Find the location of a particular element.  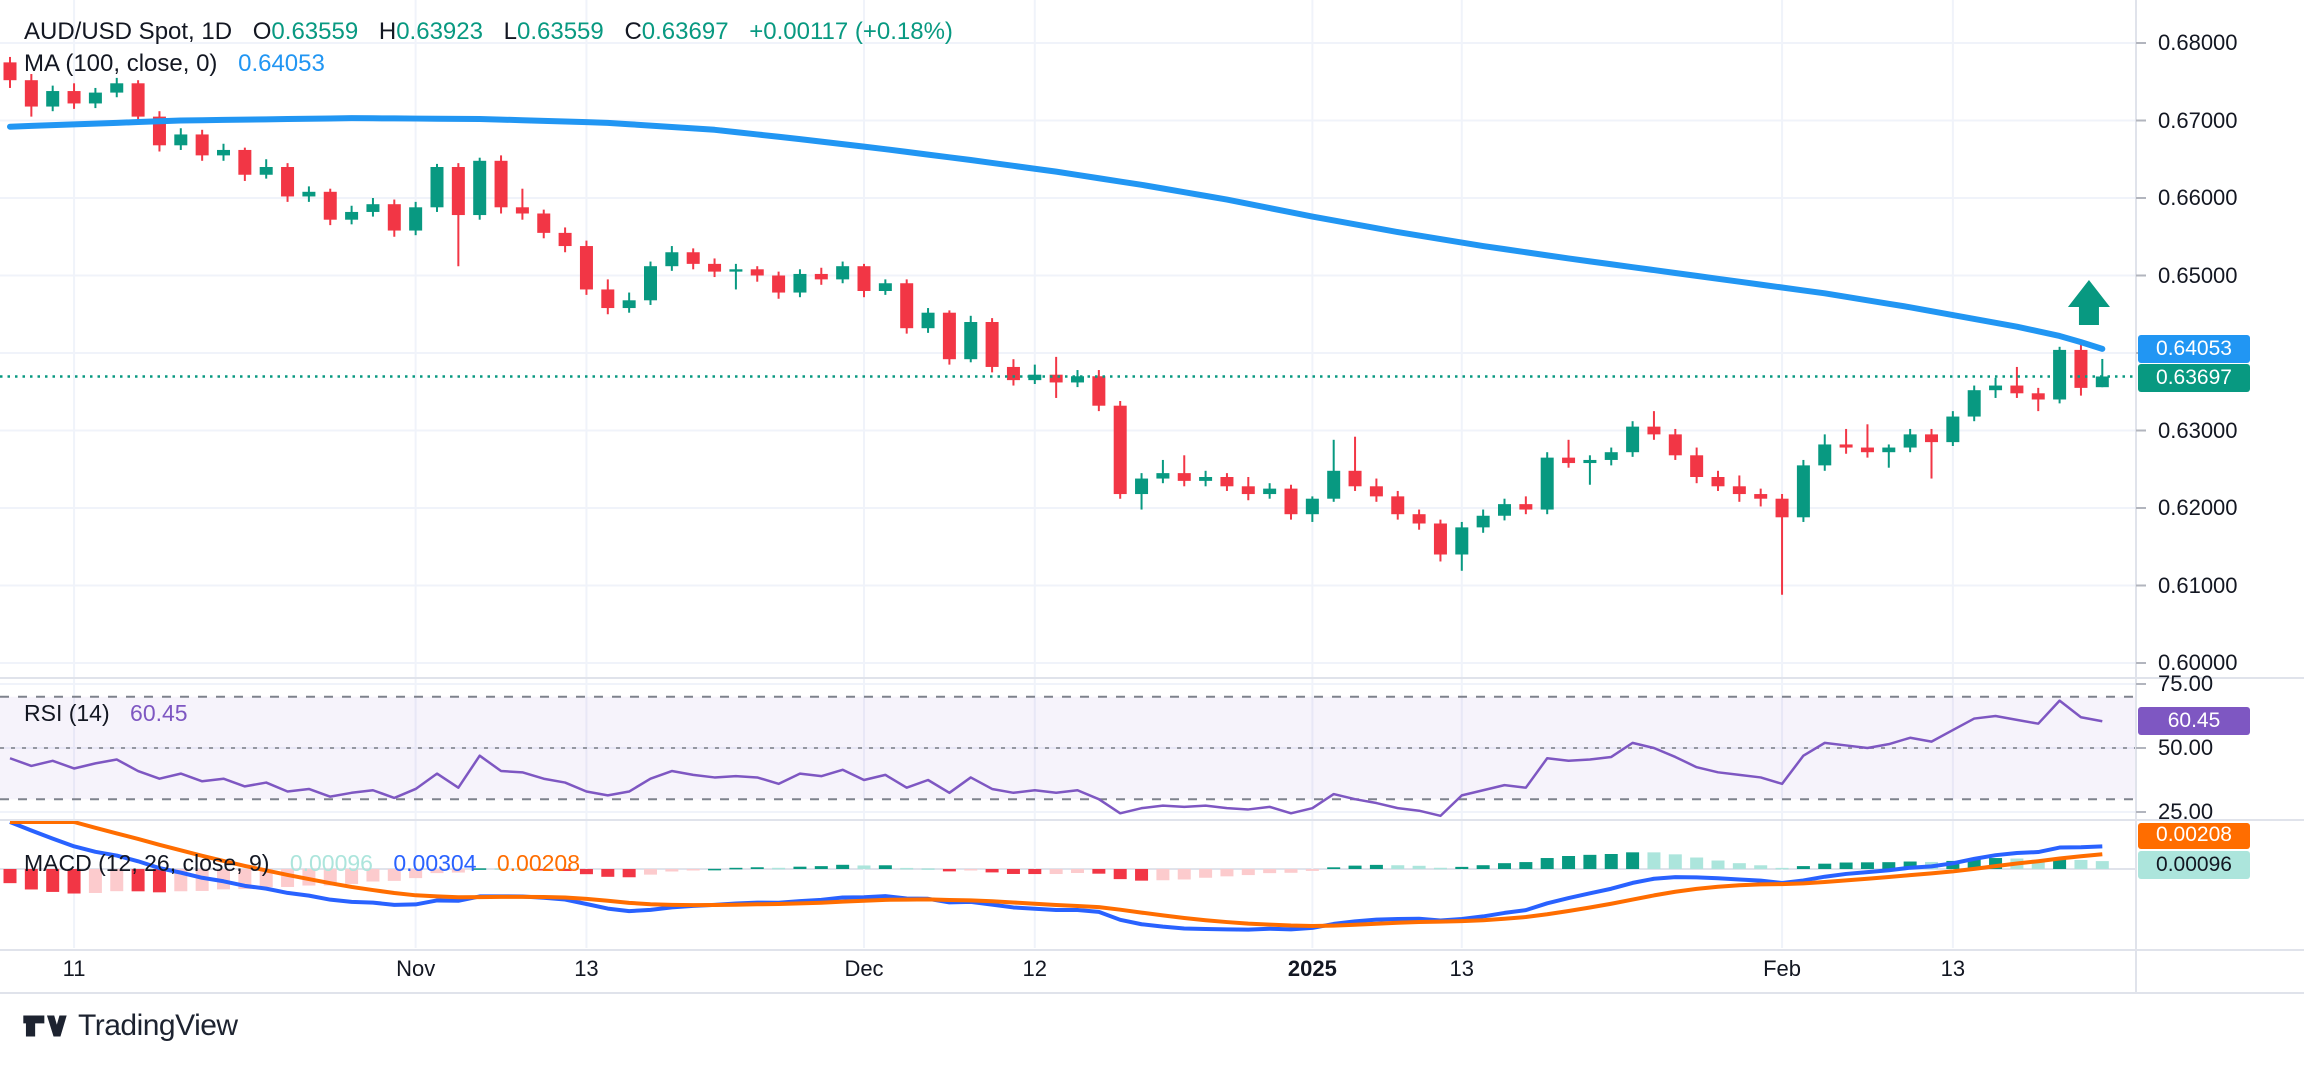

time-axis-label: 11 is located at coordinates (74, 968).